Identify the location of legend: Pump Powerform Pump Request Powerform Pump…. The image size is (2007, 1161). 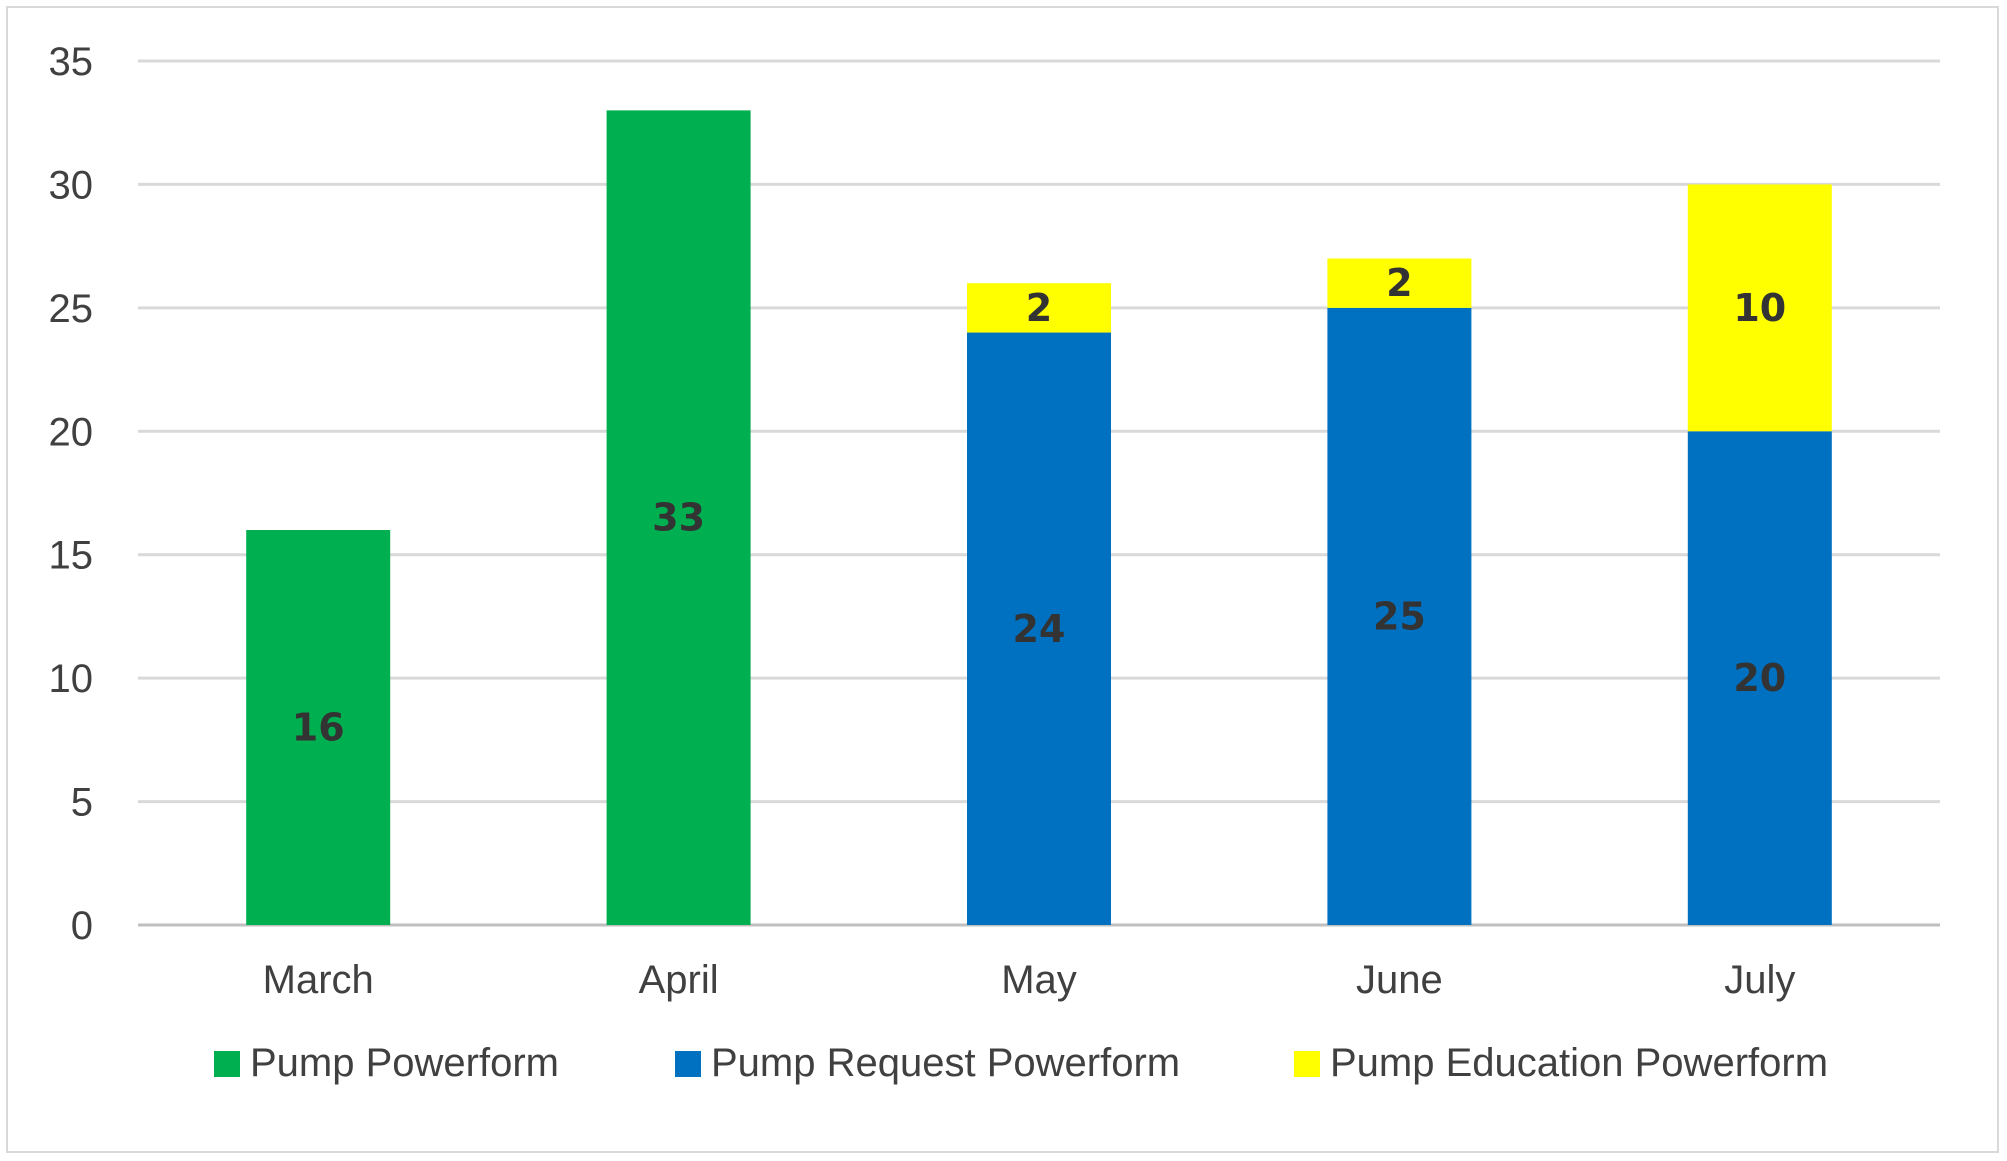
(1021, 1063).